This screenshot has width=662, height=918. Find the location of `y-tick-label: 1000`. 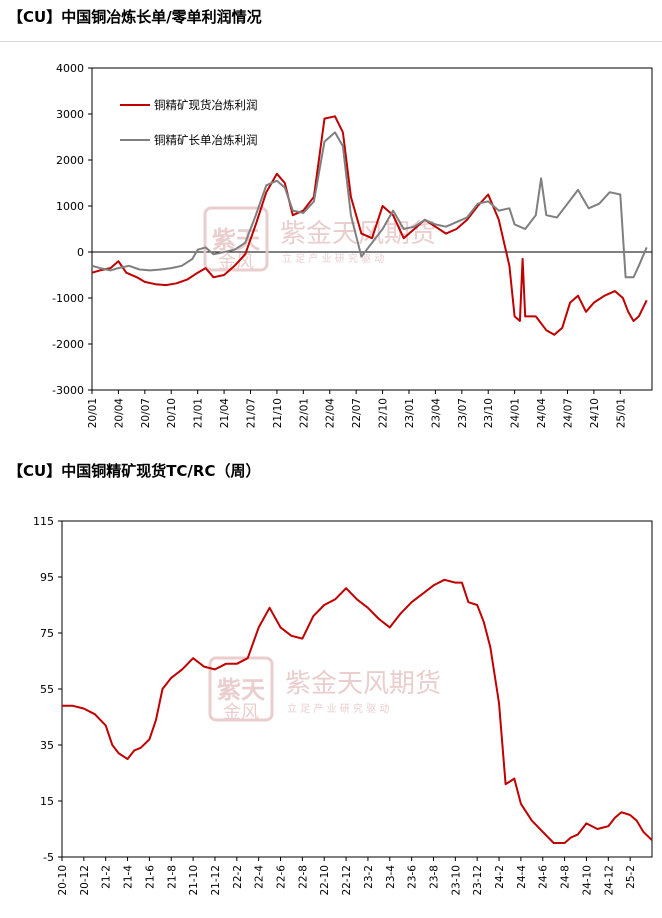

y-tick-label: 1000 is located at coordinates (70, 206).